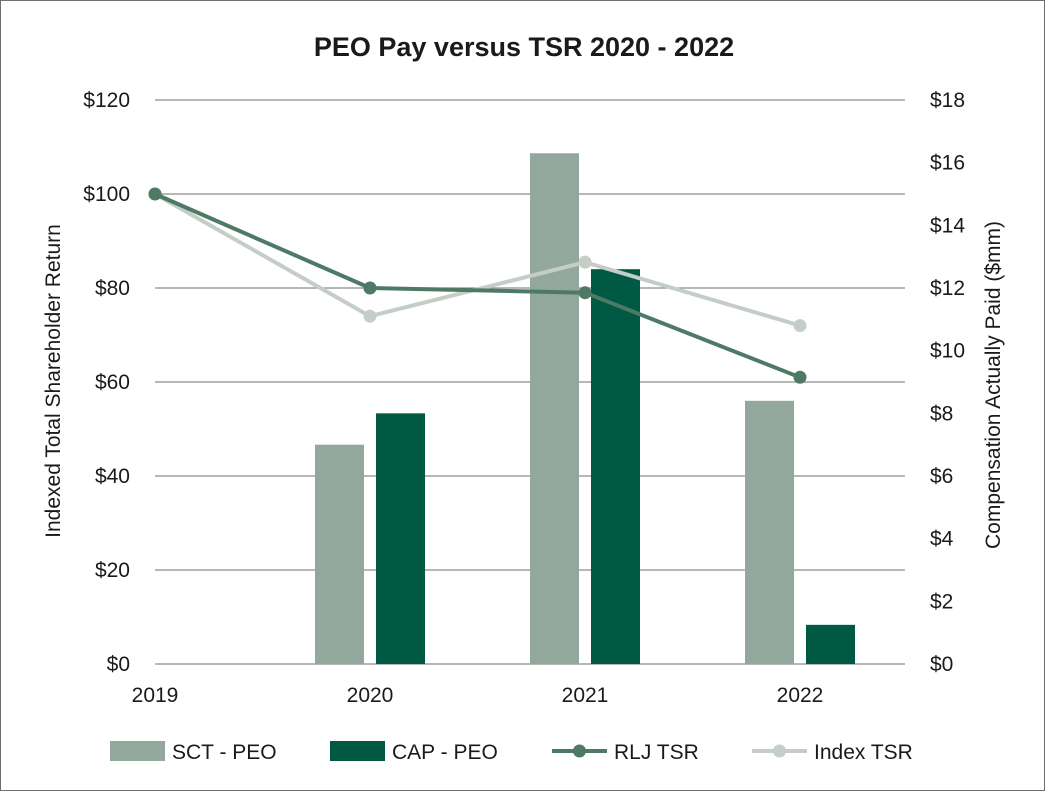  What do you see at coordinates (656, 752) in the screenshot?
I see `legend-label-rlj-tsr: RLJ TSR` at bounding box center [656, 752].